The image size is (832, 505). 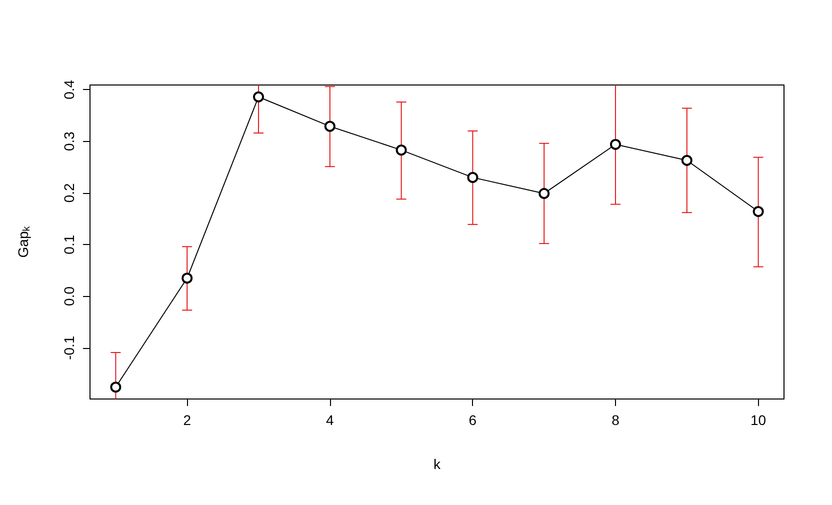 What do you see at coordinates (23, 241) in the screenshot?
I see `y-axis-title: Gapk` at bounding box center [23, 241].